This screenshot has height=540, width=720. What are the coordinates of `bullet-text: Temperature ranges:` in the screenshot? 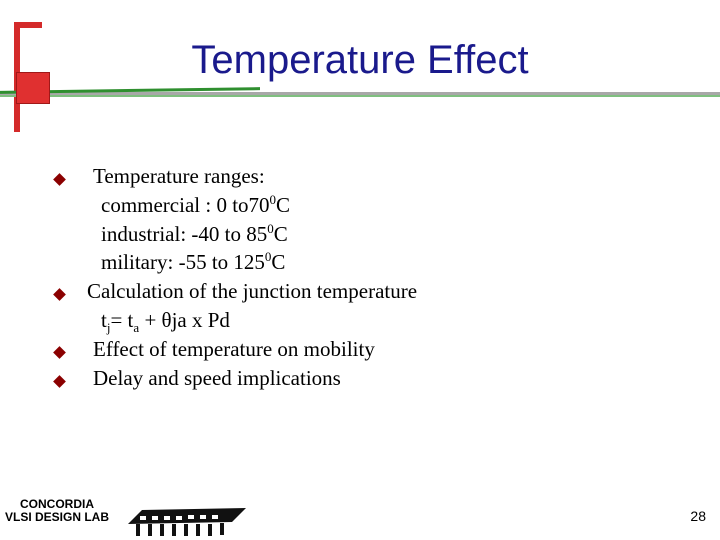 It's located at (179, 176).